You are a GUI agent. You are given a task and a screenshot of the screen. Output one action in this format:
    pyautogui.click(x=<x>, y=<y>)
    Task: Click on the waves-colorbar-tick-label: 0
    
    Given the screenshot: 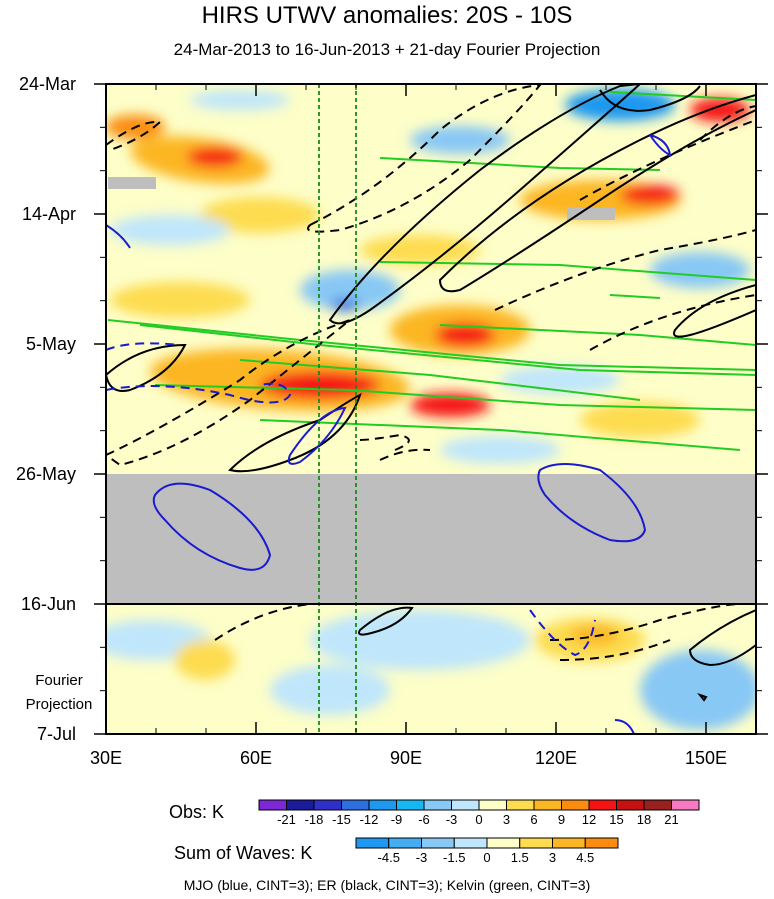 What is the action you would take?
    pyautogui.click(x=486, y=857)
    